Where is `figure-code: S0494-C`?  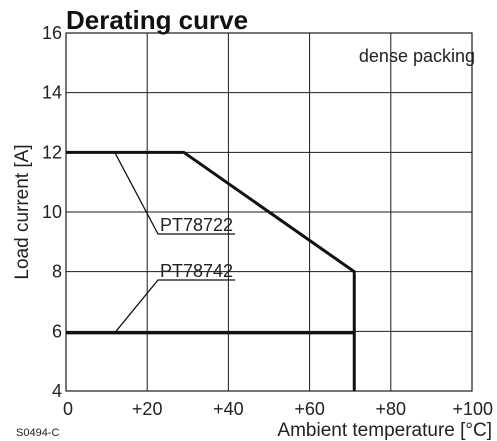
figure-code: S0494-C is located at coordinates (37, 433).